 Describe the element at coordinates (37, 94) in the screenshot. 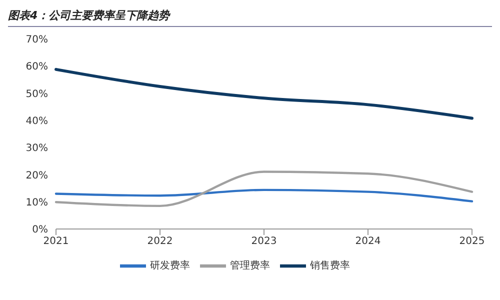

I see `y-tick-label: 50%` at that location.